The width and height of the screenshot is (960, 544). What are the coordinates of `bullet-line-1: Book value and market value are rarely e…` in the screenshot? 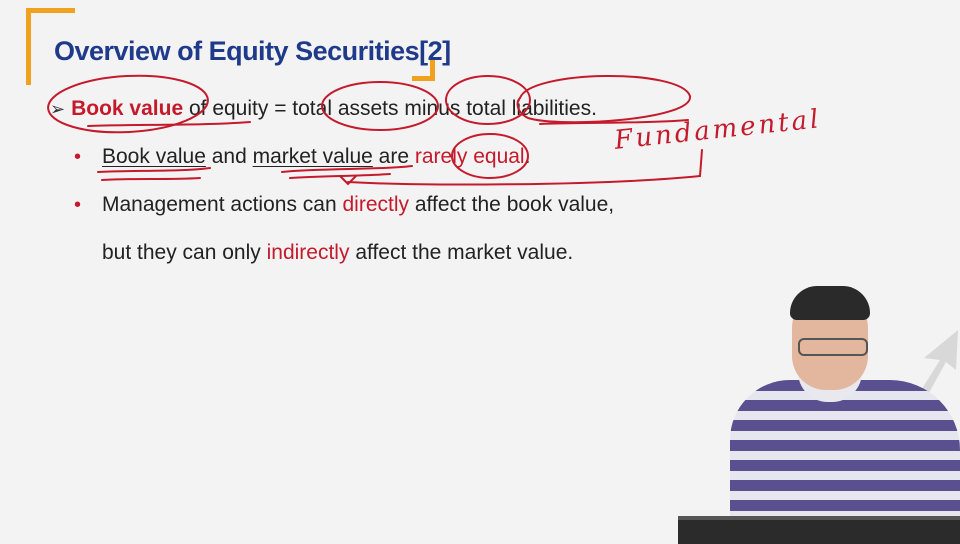 It's located at (316, 157).